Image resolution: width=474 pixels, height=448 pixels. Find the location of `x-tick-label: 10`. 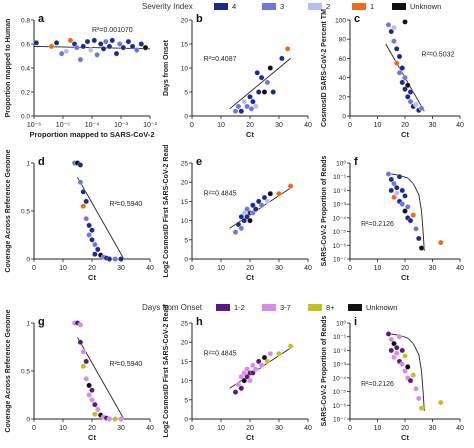

x-tick-label: 10 is located at coordinates (378, 125).